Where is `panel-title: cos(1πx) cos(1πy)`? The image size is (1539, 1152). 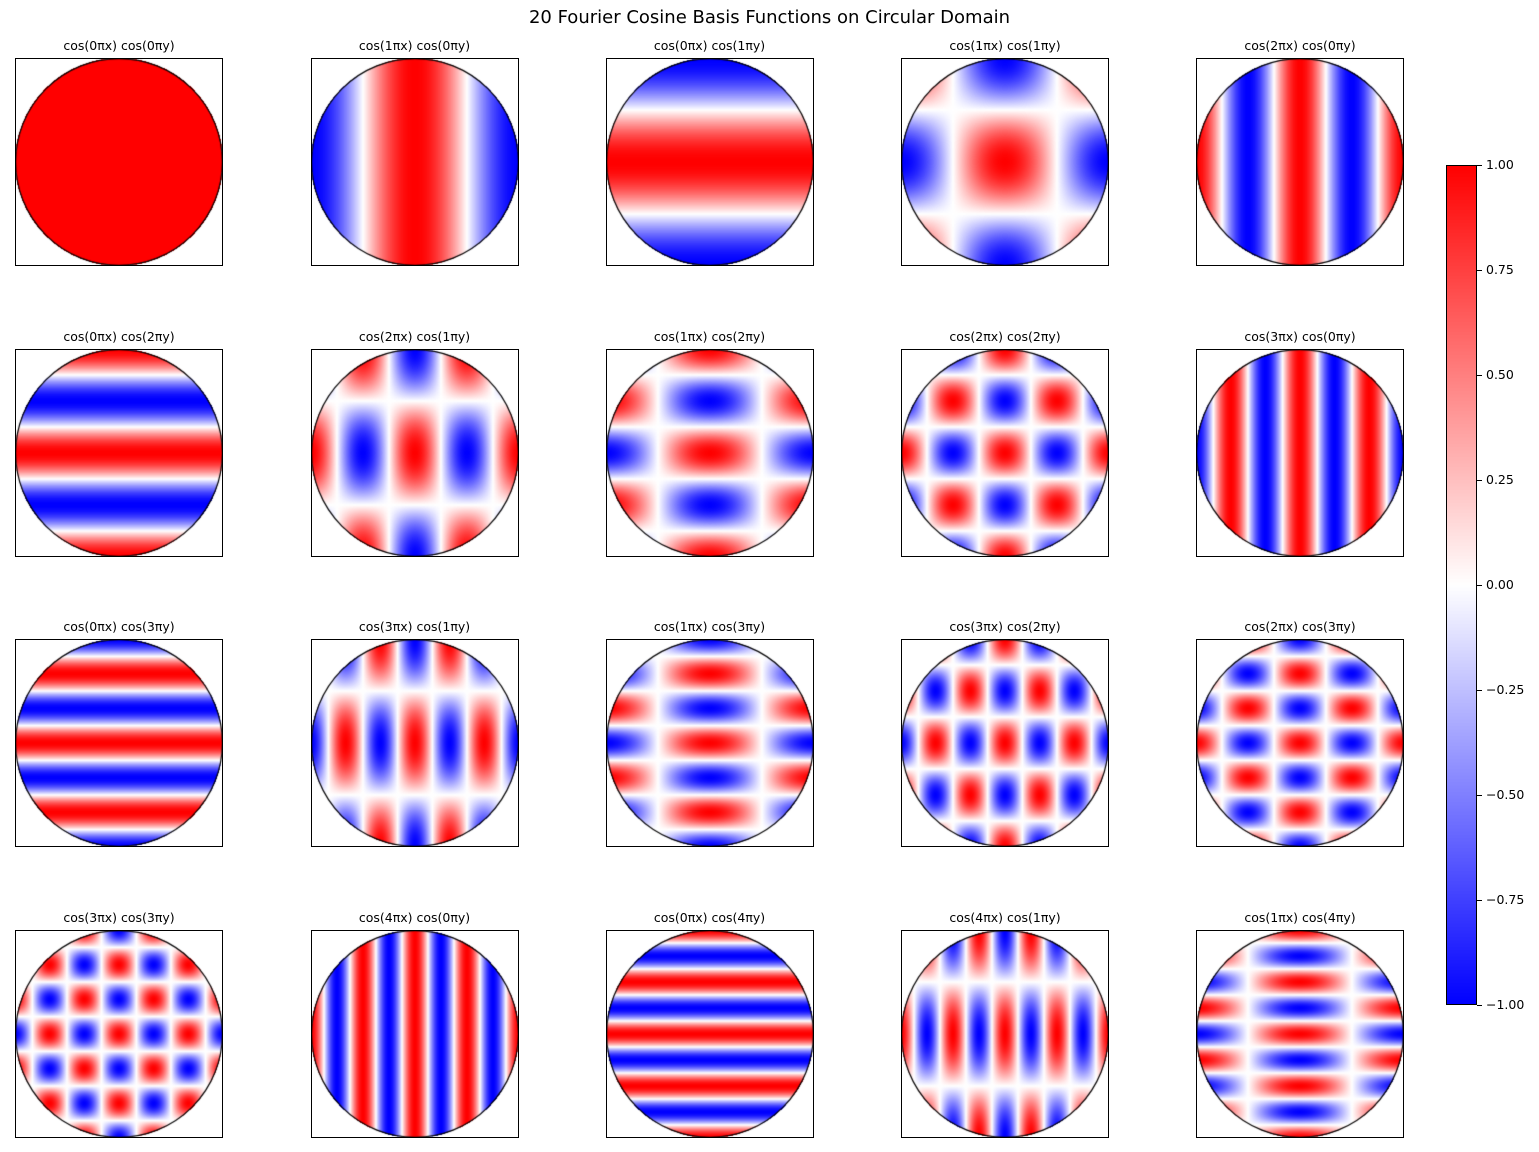 panel-title: cos(1πx) cos(1πy) is located at coordinates (1005, 45).